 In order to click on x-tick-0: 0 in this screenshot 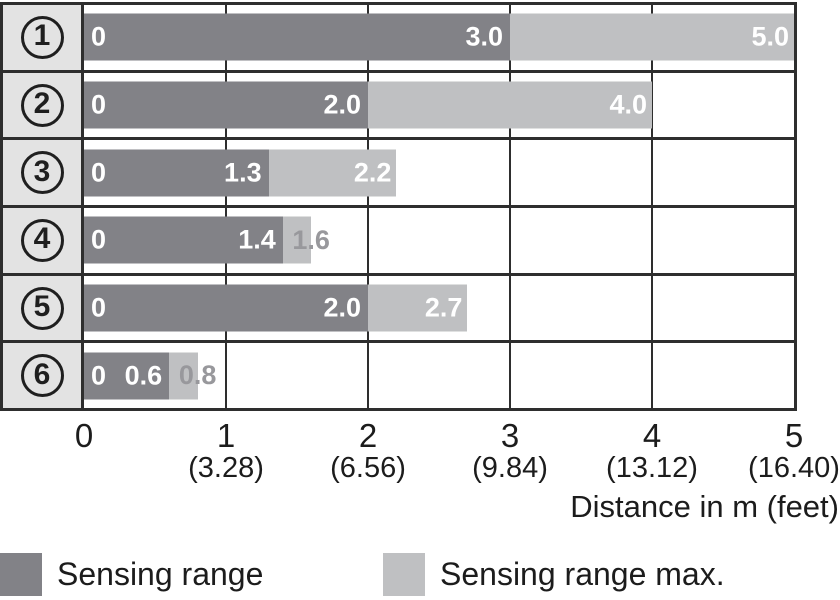, I will do `click(84, 436)`.